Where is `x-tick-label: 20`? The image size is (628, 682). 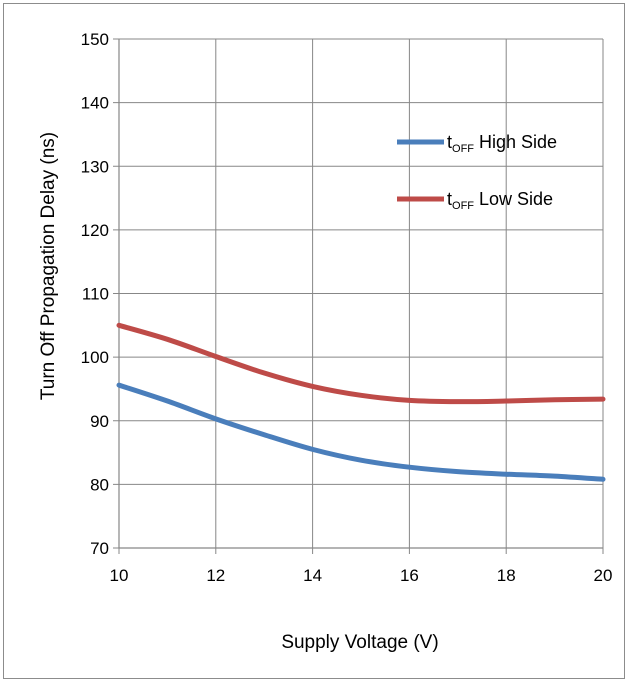
x-tick-label: 20 is located at coordinates (603, 575).